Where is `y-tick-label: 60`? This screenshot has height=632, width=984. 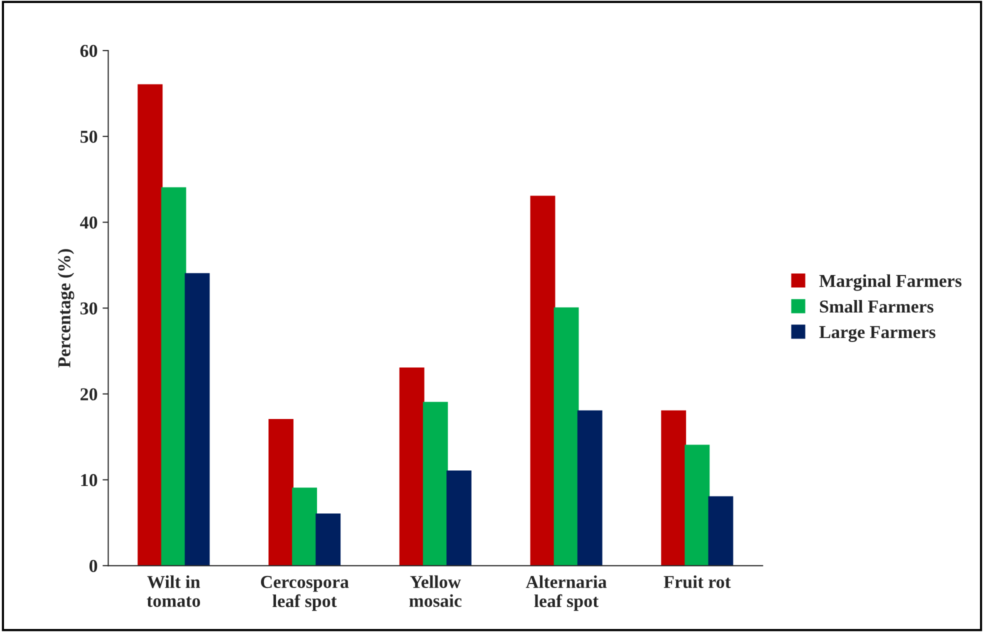 y-tick-label: 60 is located at coordinates (89, 50).